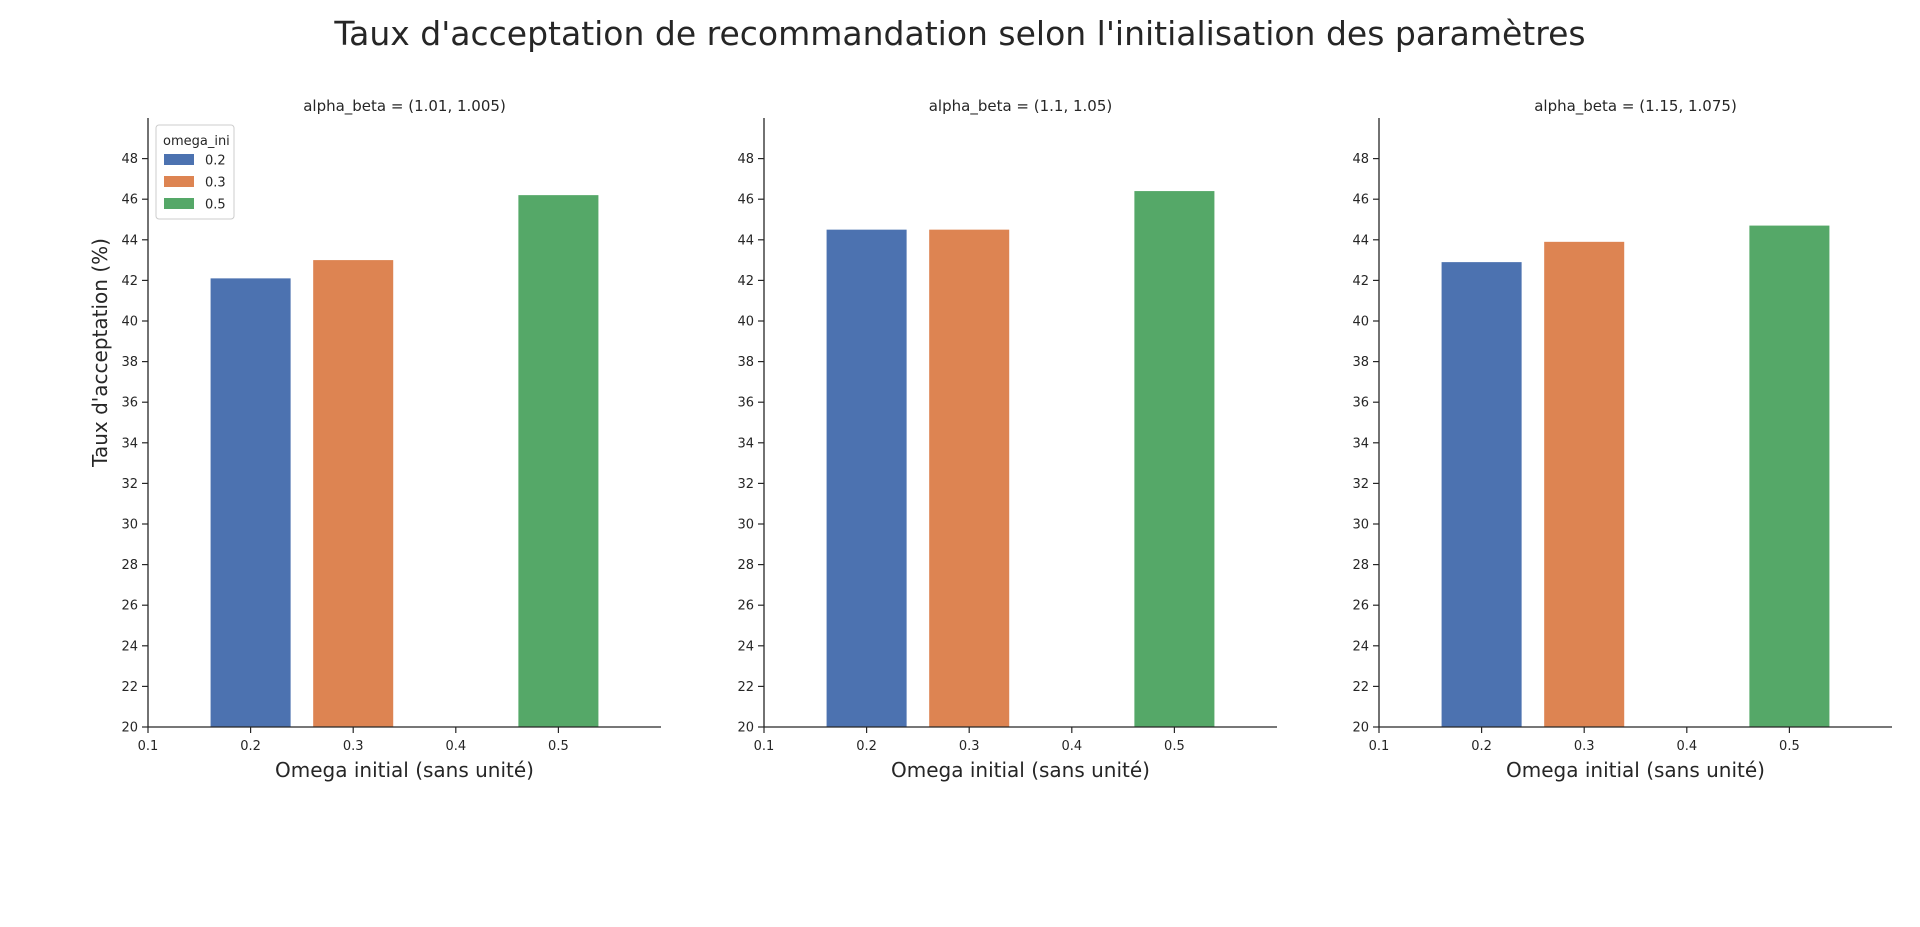  I want to click on legend-title: omega_ini, so click(196, 141).